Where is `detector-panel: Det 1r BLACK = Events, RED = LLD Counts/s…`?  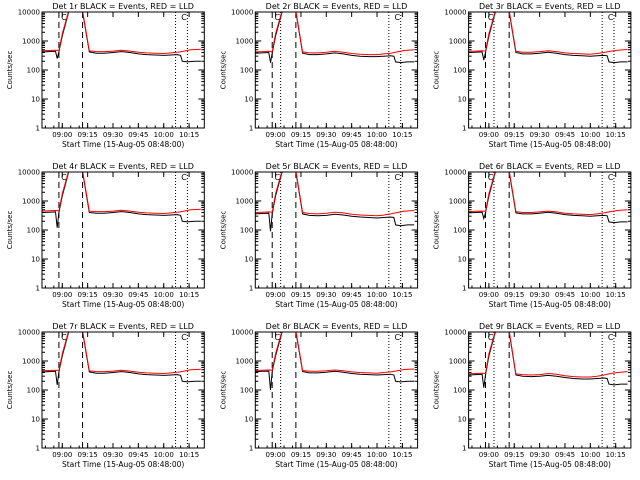
detector-panel: Det 1r BLACK = Events, RED = LLD Counts/s… is located at coordinates (105, 75).